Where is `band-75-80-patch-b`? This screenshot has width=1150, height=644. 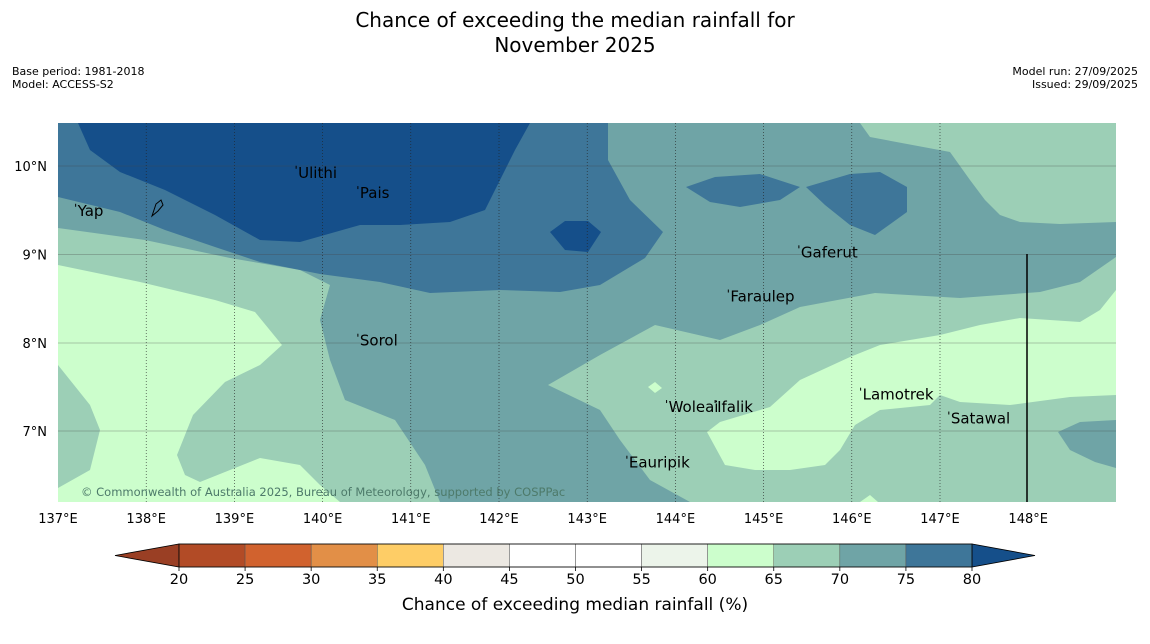 band-75-80-patch-b is located at coordinates (856, 203).